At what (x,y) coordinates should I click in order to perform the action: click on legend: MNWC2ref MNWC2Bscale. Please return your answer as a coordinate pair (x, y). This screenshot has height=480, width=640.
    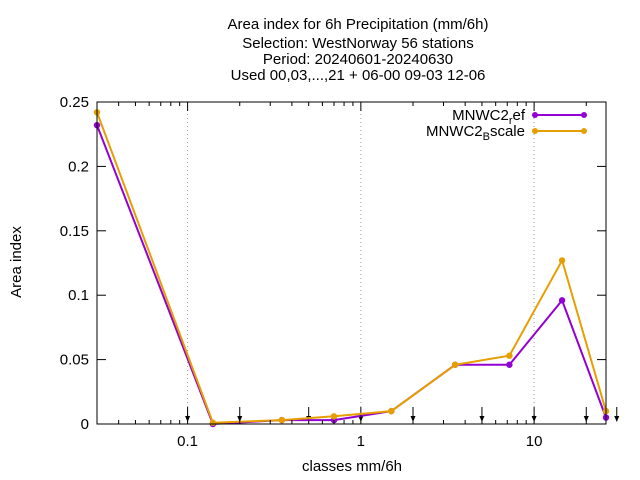
    Looking at the image, I should click on (506, 125).